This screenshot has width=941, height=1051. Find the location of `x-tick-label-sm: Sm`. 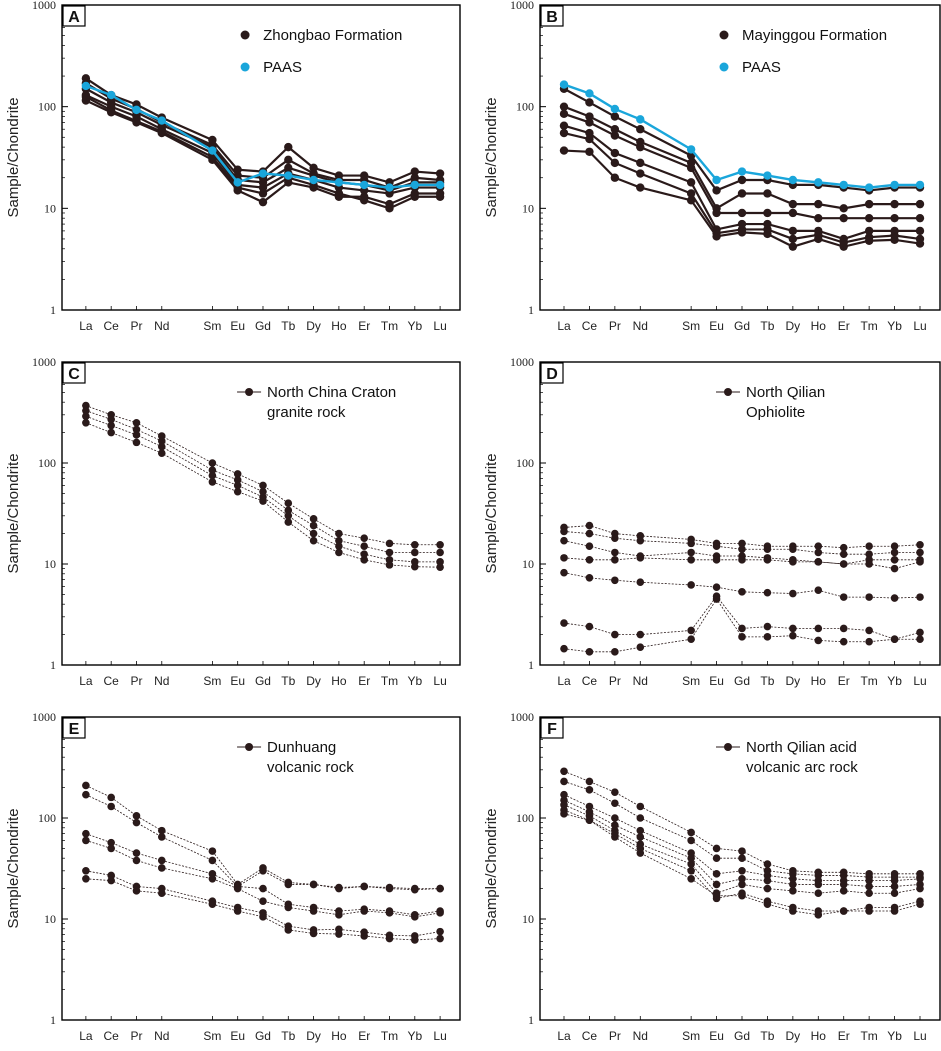

x-tick-label-sm: Sm is located at coordinates (212, 1036).